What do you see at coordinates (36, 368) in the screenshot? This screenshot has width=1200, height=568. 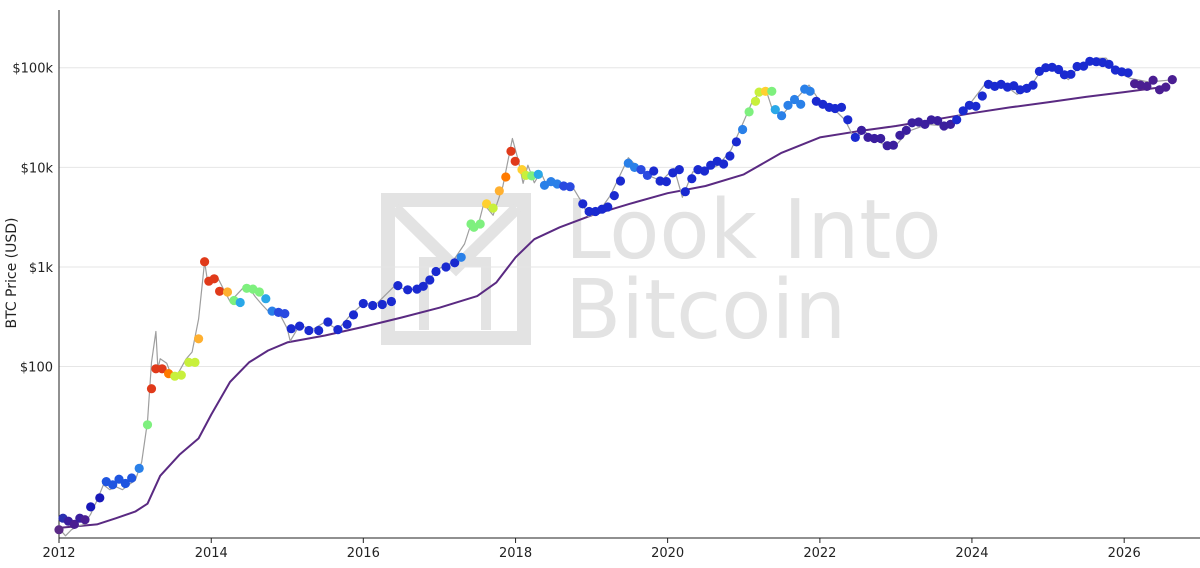 I see `y-tick-label: $100` at bounding box center [36, 368].